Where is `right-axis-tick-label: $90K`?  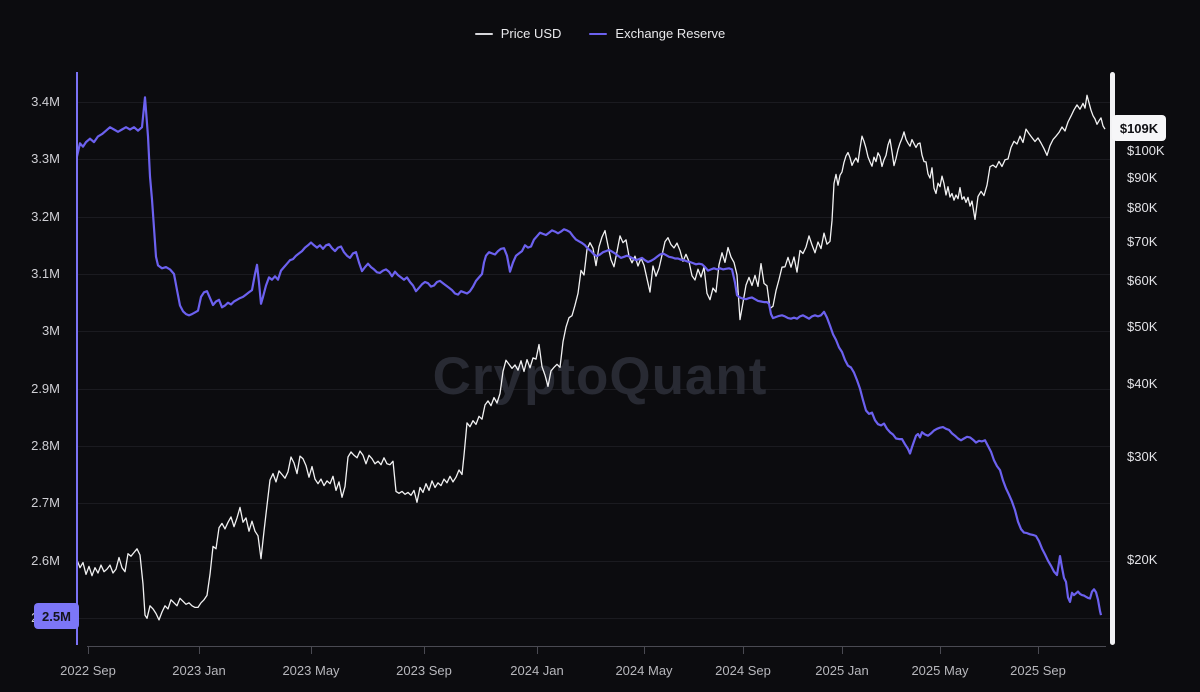
right-axis-tick-label: $90K is located at coordinates (1142, 177).